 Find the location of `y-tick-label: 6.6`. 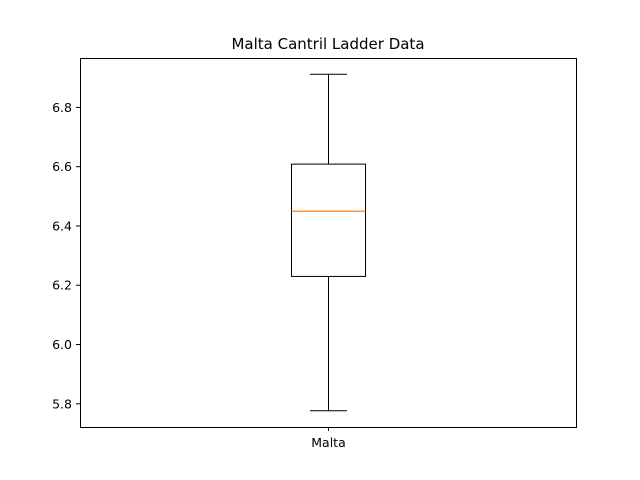

y-tick-label: 6.6 is located at coordinates (62, 166).